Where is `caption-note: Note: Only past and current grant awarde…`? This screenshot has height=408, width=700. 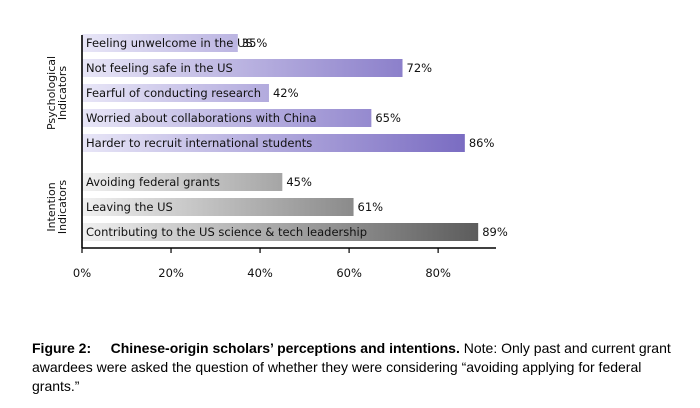 caption-note: Note: Only past and current grant awarde… is located at coordinates (351, 367).